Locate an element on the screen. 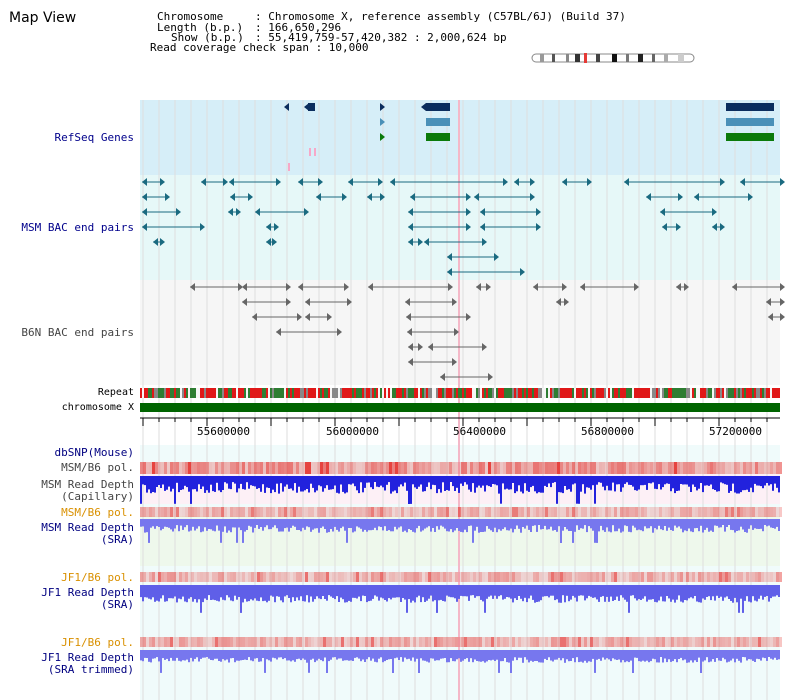  chromosome-bar is located at coordinates (460, 407).